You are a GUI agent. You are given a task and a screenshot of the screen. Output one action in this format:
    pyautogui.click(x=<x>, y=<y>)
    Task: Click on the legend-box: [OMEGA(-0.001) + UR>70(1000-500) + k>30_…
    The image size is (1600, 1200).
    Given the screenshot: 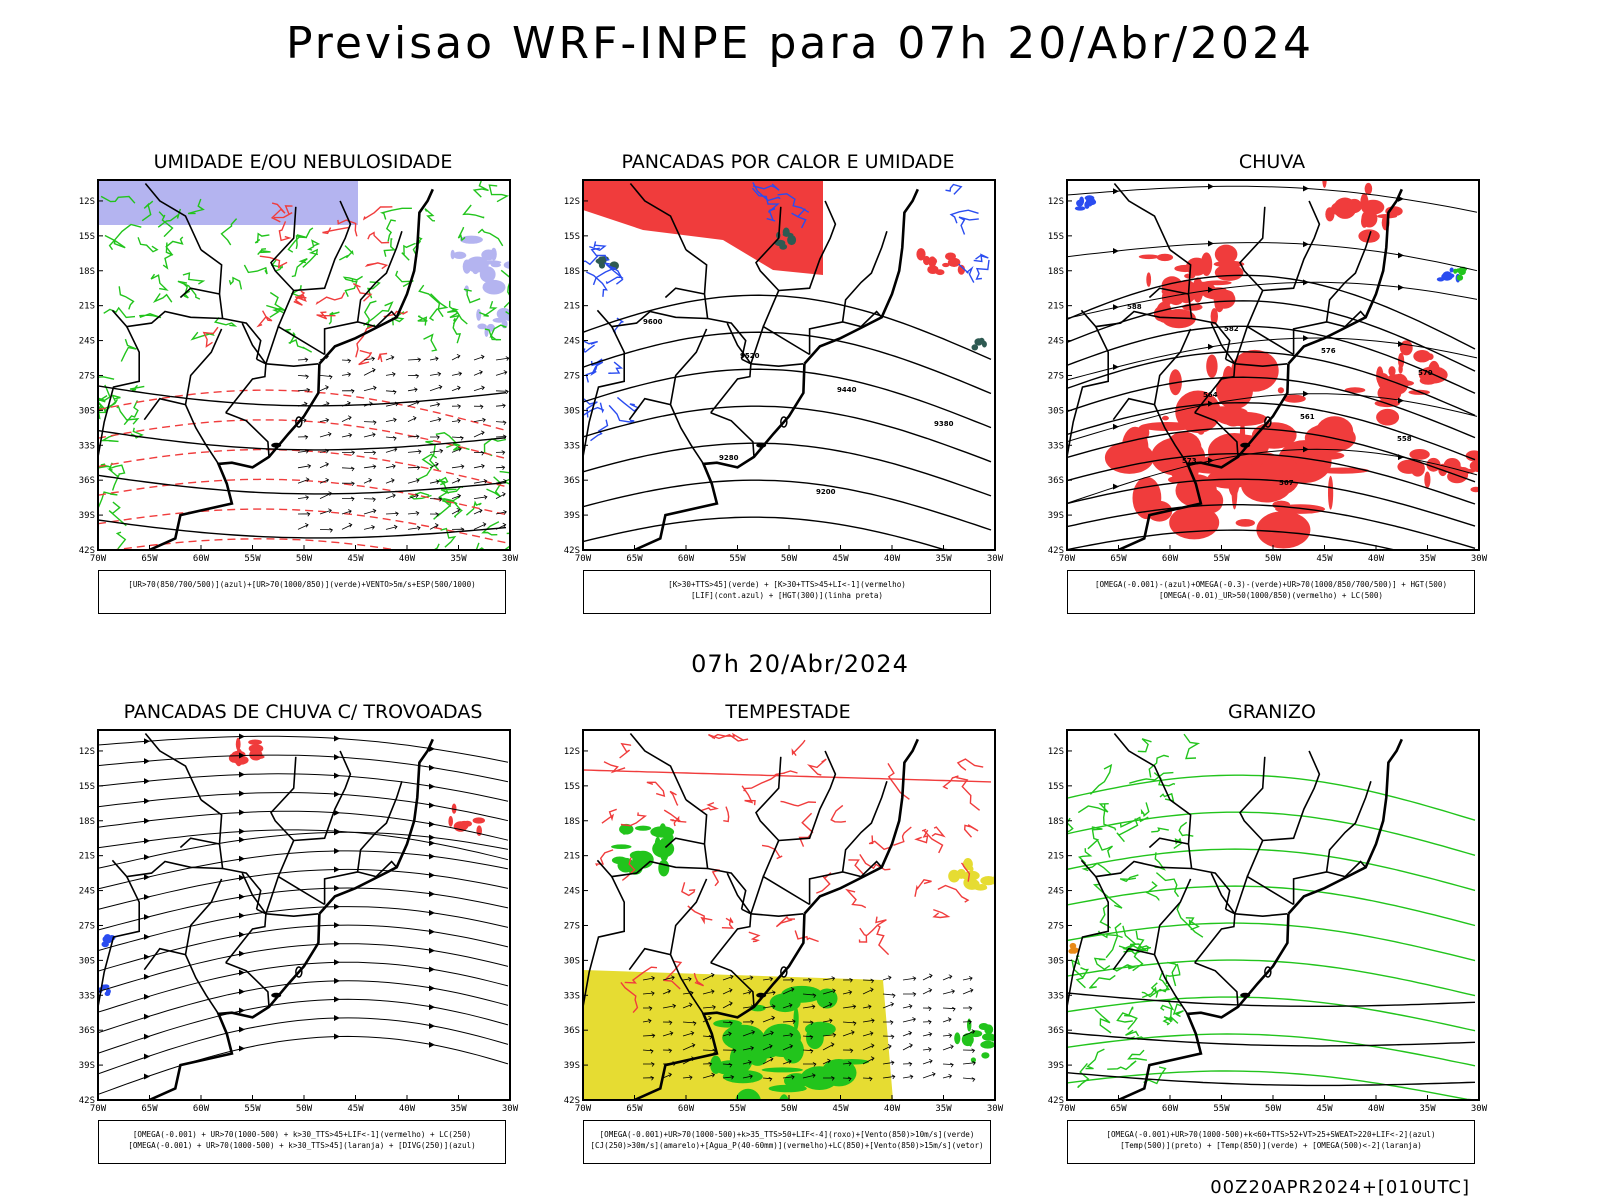 What is the action you would take?
    pyautogui.click(x=302, y=1142)
    